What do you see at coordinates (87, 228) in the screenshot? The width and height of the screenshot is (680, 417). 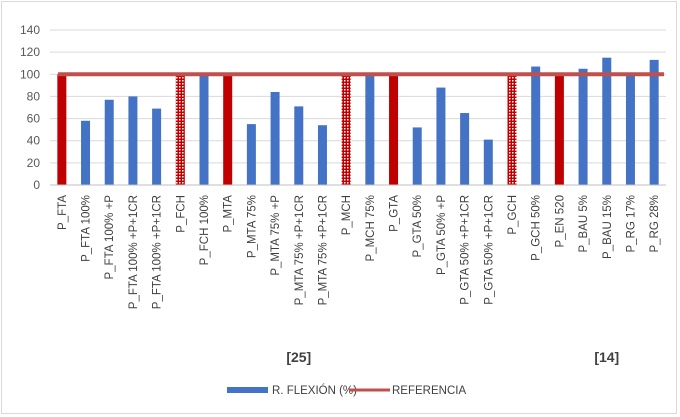 I see `x-tick-label: P_FTA 100%` at bounding box center [87, 228].